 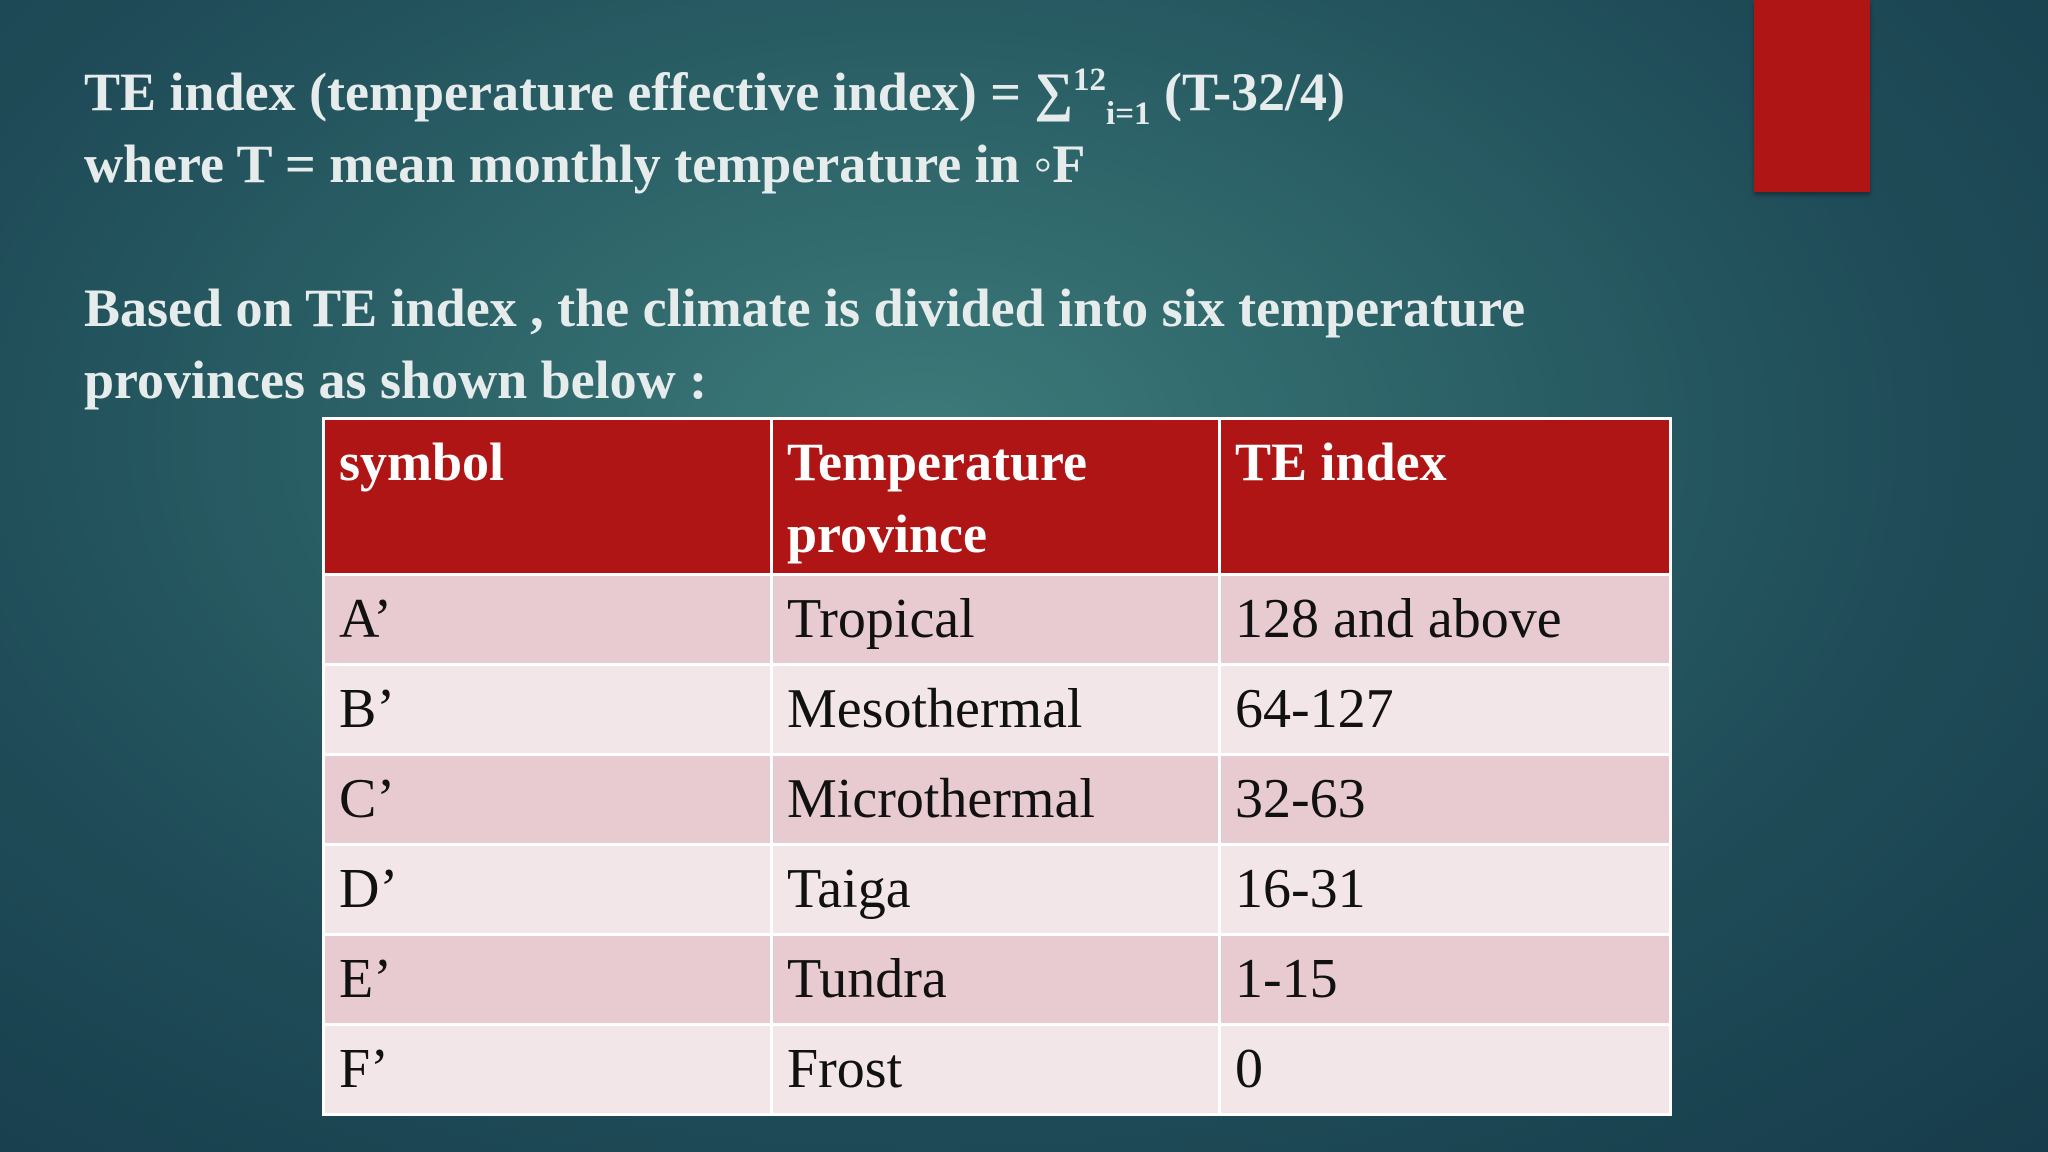 I want to click on cell-te-index: 16-31, so click(x=1445, y=889).